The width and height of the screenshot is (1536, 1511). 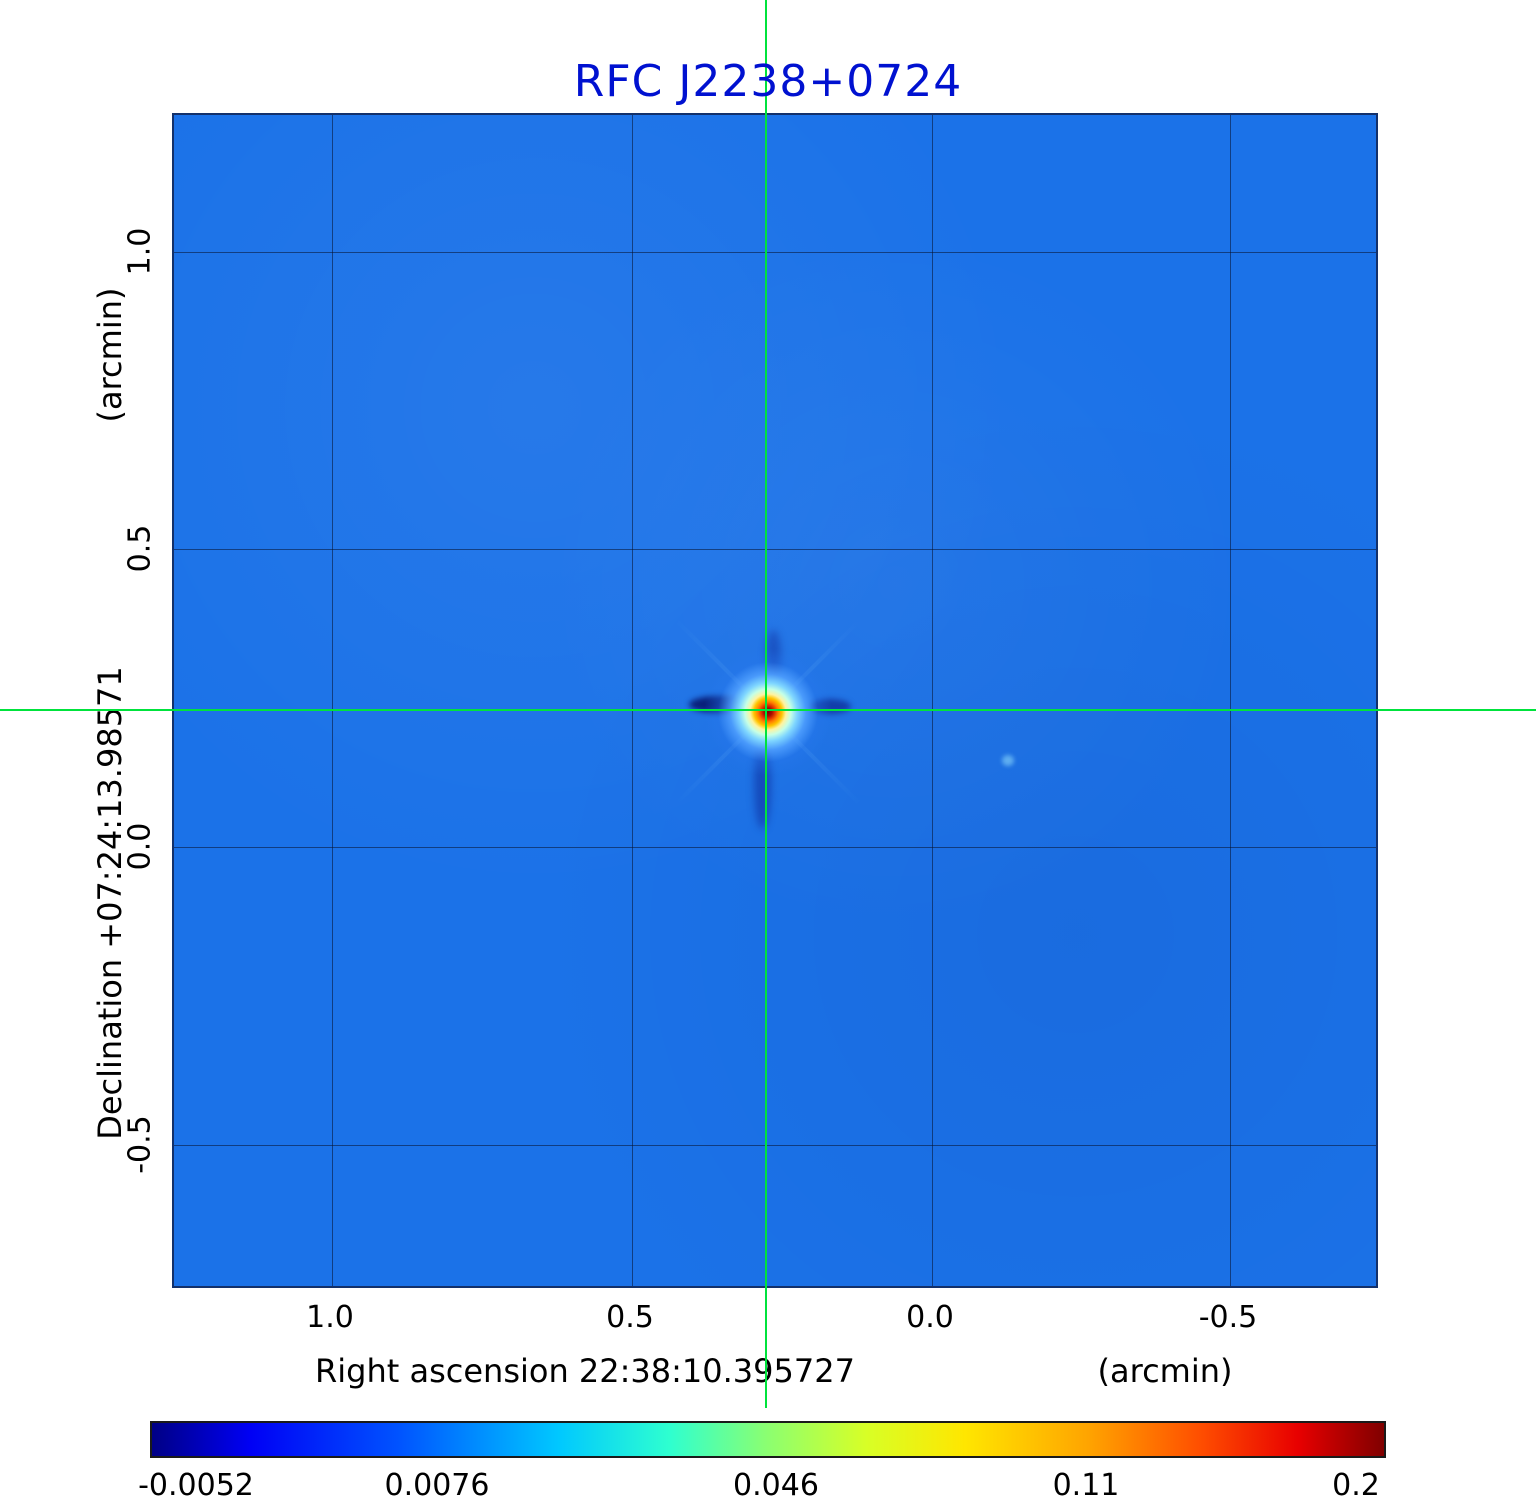 I want to click on x-tick-label: -0.5, so click(x=1228, y=1317).